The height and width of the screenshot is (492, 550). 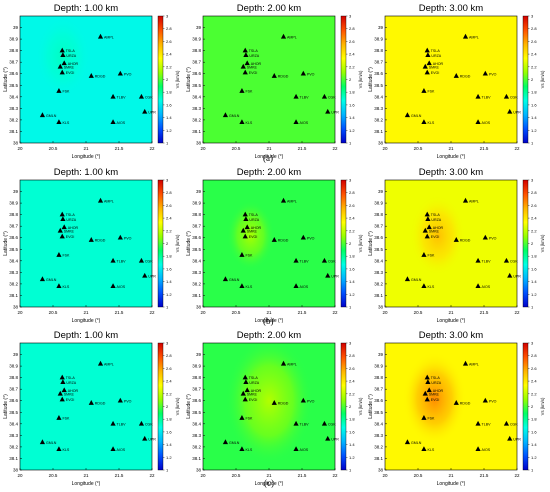 What do you see at coordinates (532, 343) in the screenshot?
I see `colorbar-tick-label: 3` at bounding box center [532, 343].